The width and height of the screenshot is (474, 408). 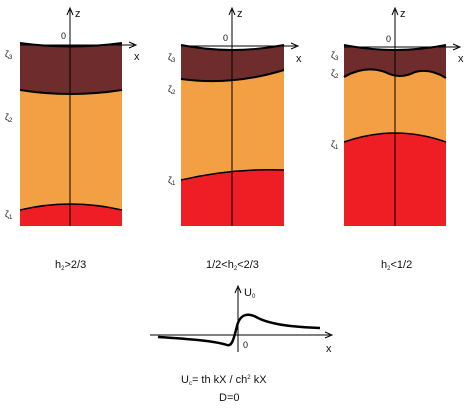 What do you see at coordinates (9, 118) in the screenshot?
I see `panel-1-zeta2-label: ζ2` at bounding box center [9, 118].